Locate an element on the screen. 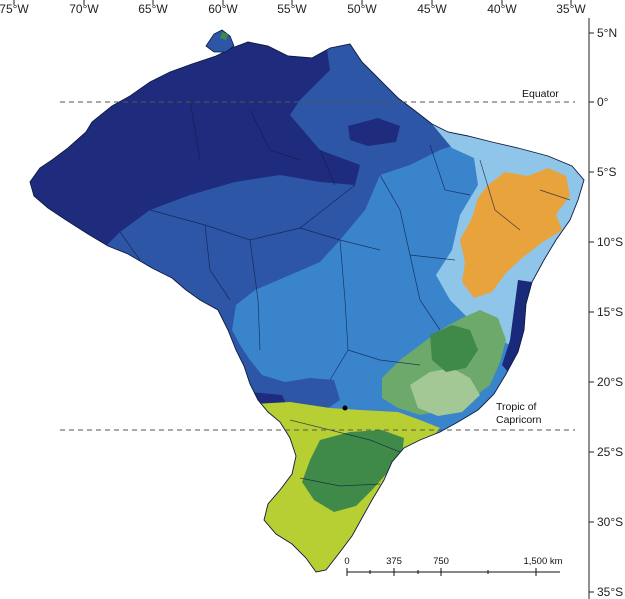  tropic-label-line2: Capricorn is located at coordinates (519, 420).